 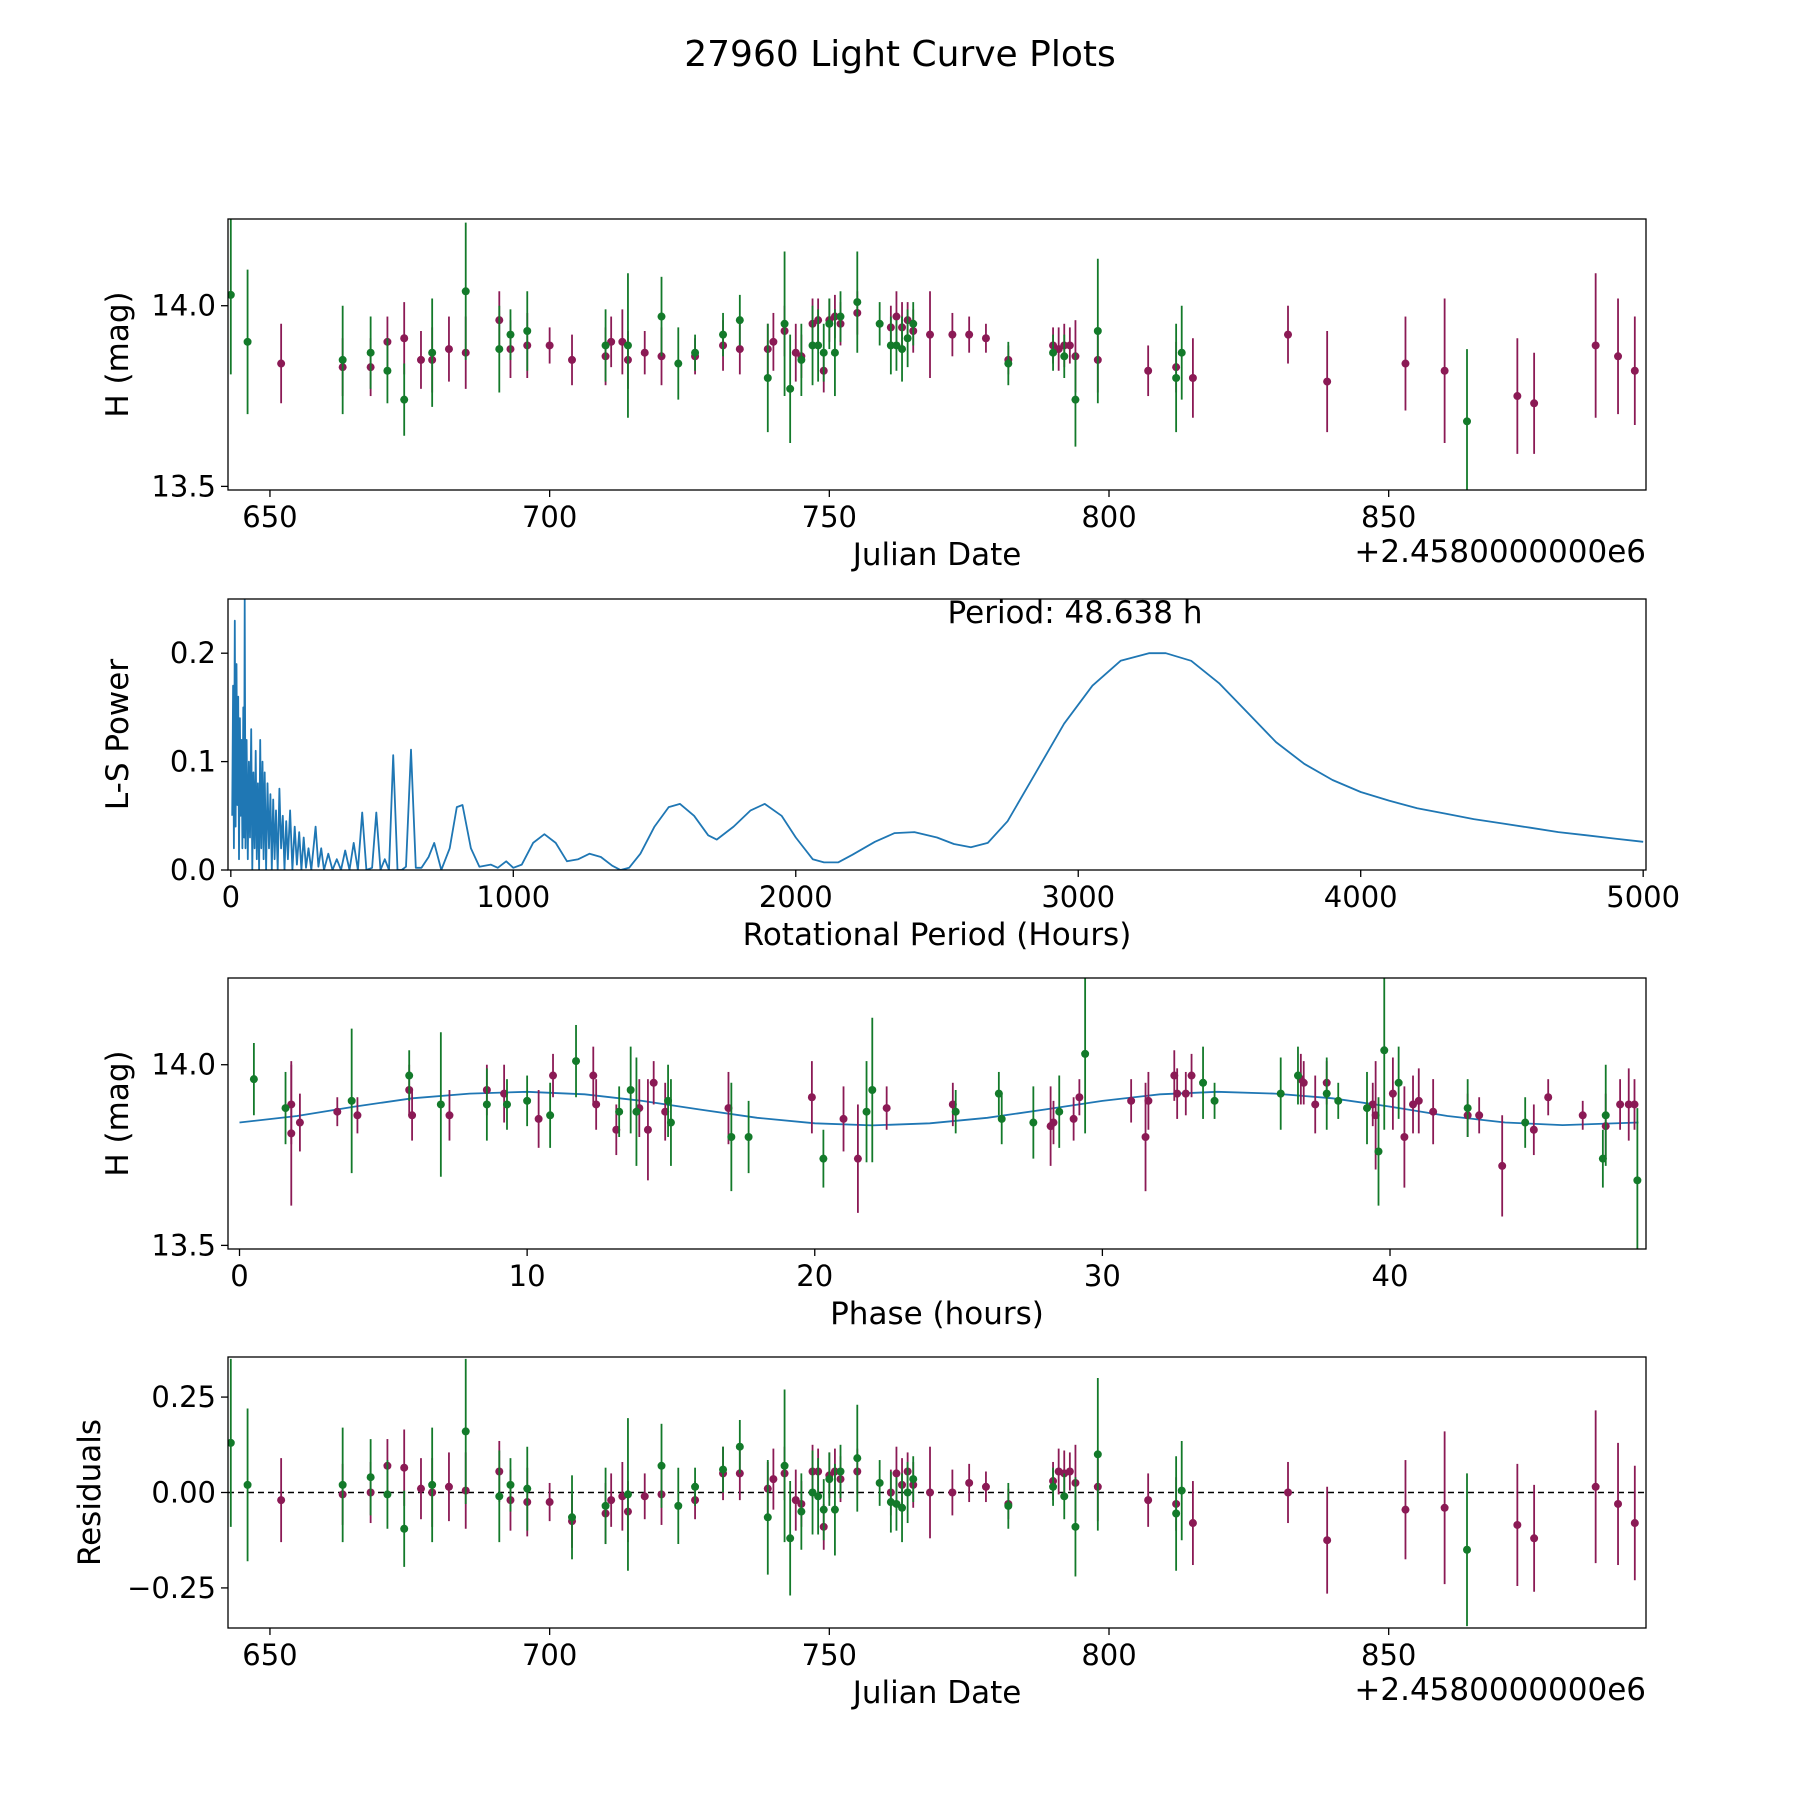 I want to click on p2-ytick-label: 0.0, so click(x=193, y=870).